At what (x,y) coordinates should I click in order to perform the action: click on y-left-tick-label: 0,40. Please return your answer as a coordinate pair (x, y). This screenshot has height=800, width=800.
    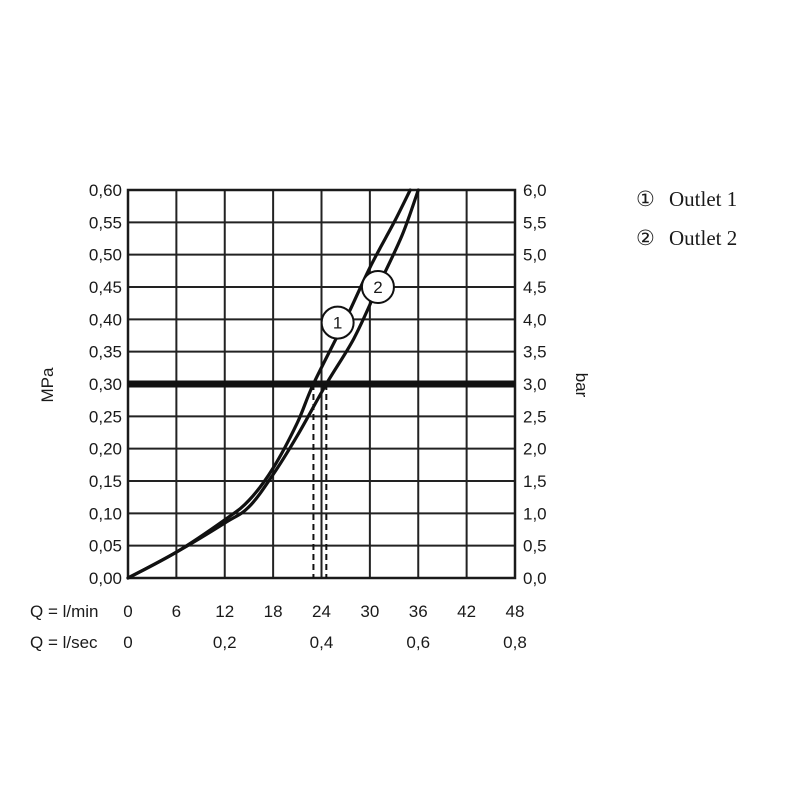
    Looking at the image, I should click on (105, 319).